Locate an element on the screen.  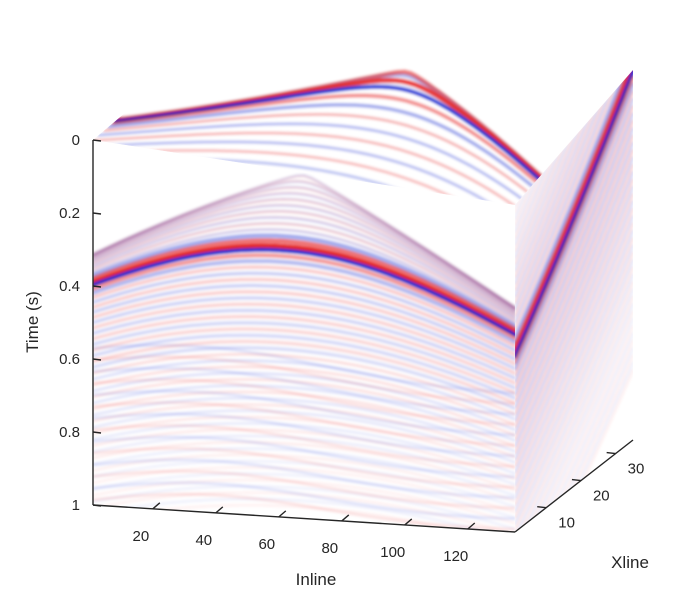
inline-tick-label: 80 is located at coordinates (329, 548).